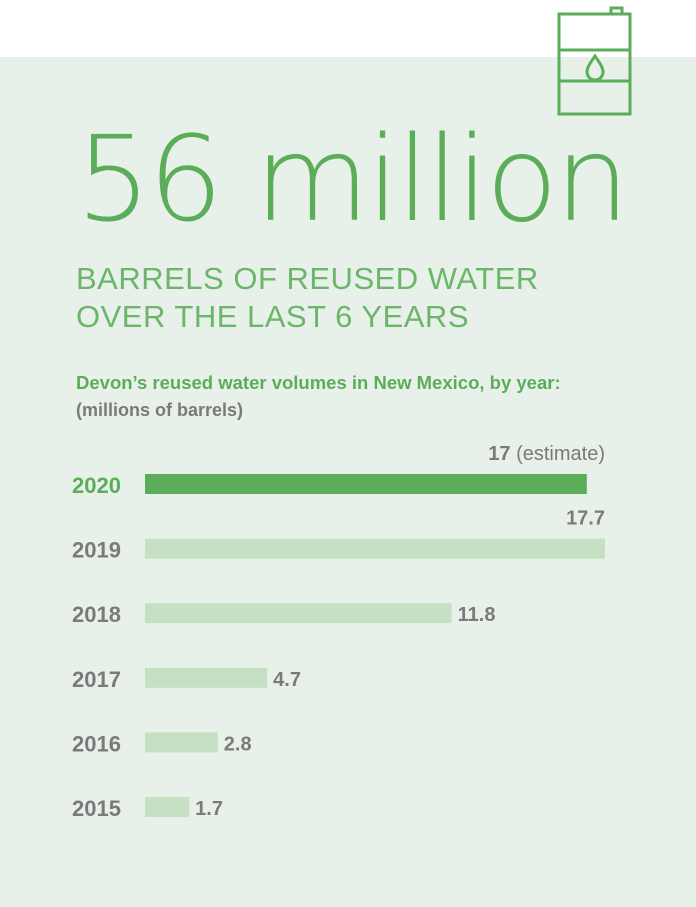  What do you see at coordinates (206, 677) in the screenshot?
I see `bar-2017` at bounding box center [206, 677].